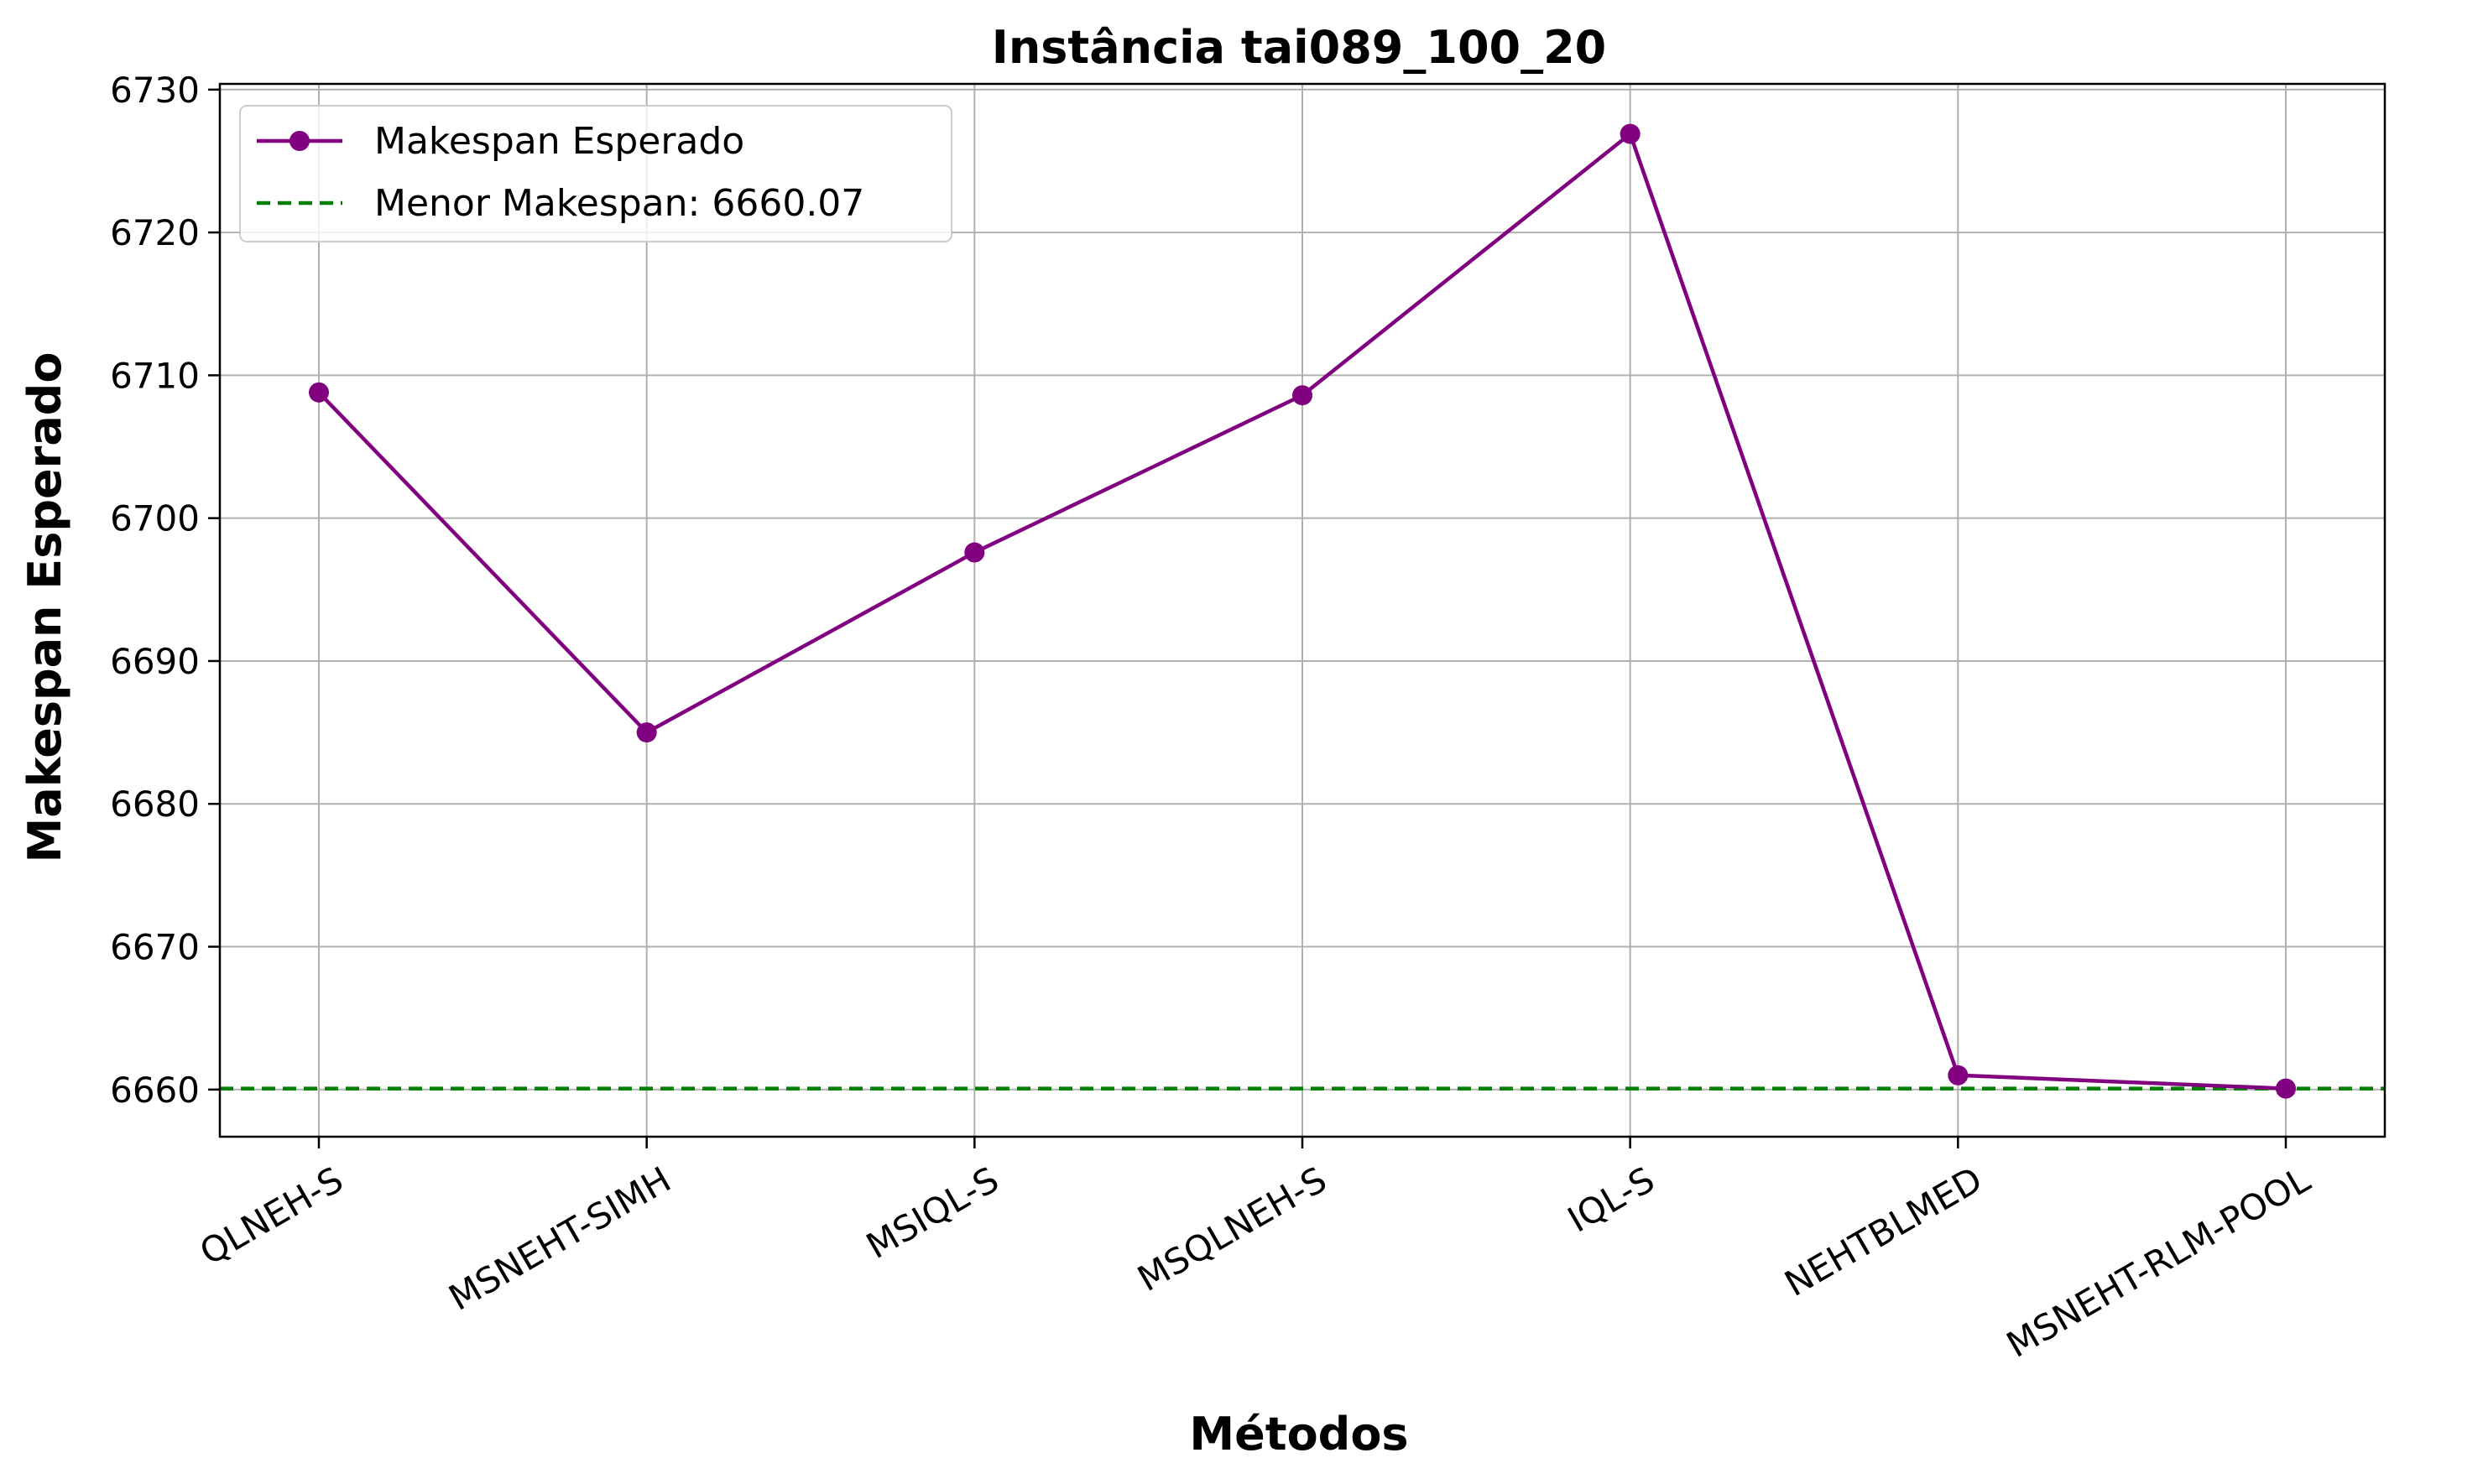 The height and width of the screenshot is (1484, 2483). Describe the element at coordinates (1611, 1199) in the screenshot. I see `x-tick-label: IQL-S` at that location.